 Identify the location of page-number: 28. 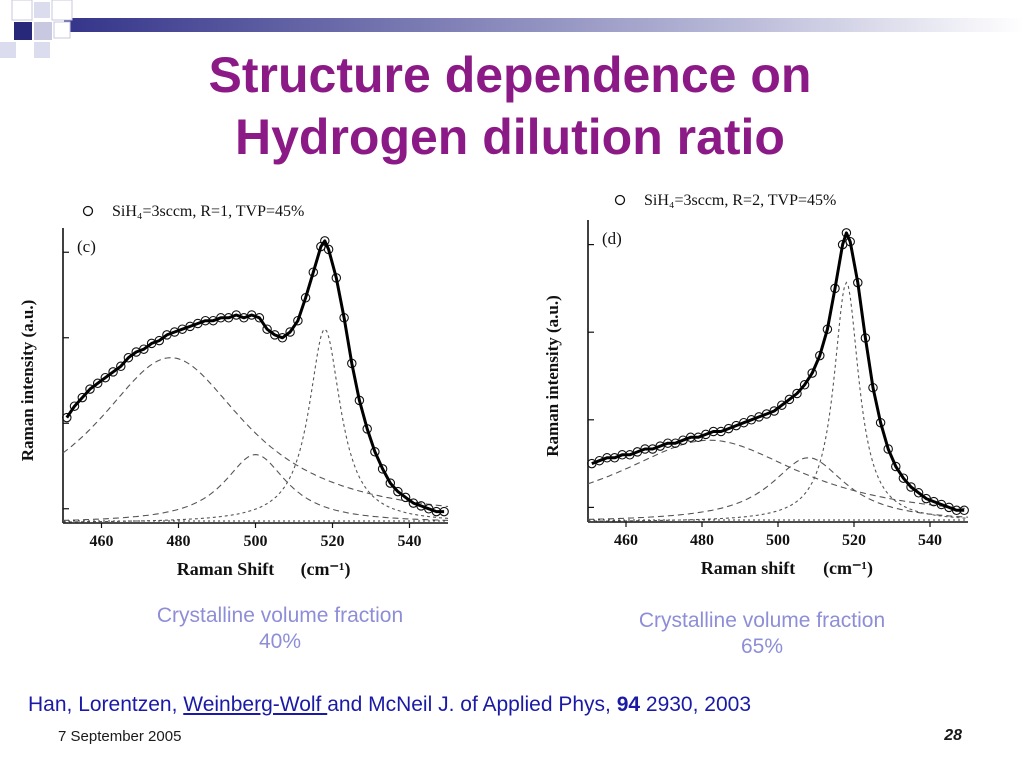
(953, 735).